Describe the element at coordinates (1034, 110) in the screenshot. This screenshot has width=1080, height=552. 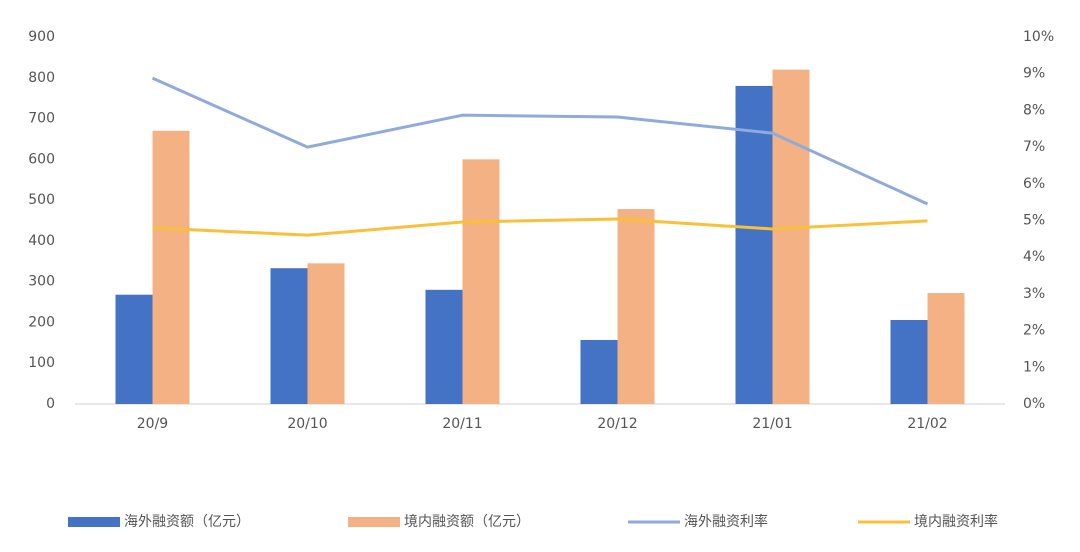
I see `y2-tick-label: 8%` at that location.